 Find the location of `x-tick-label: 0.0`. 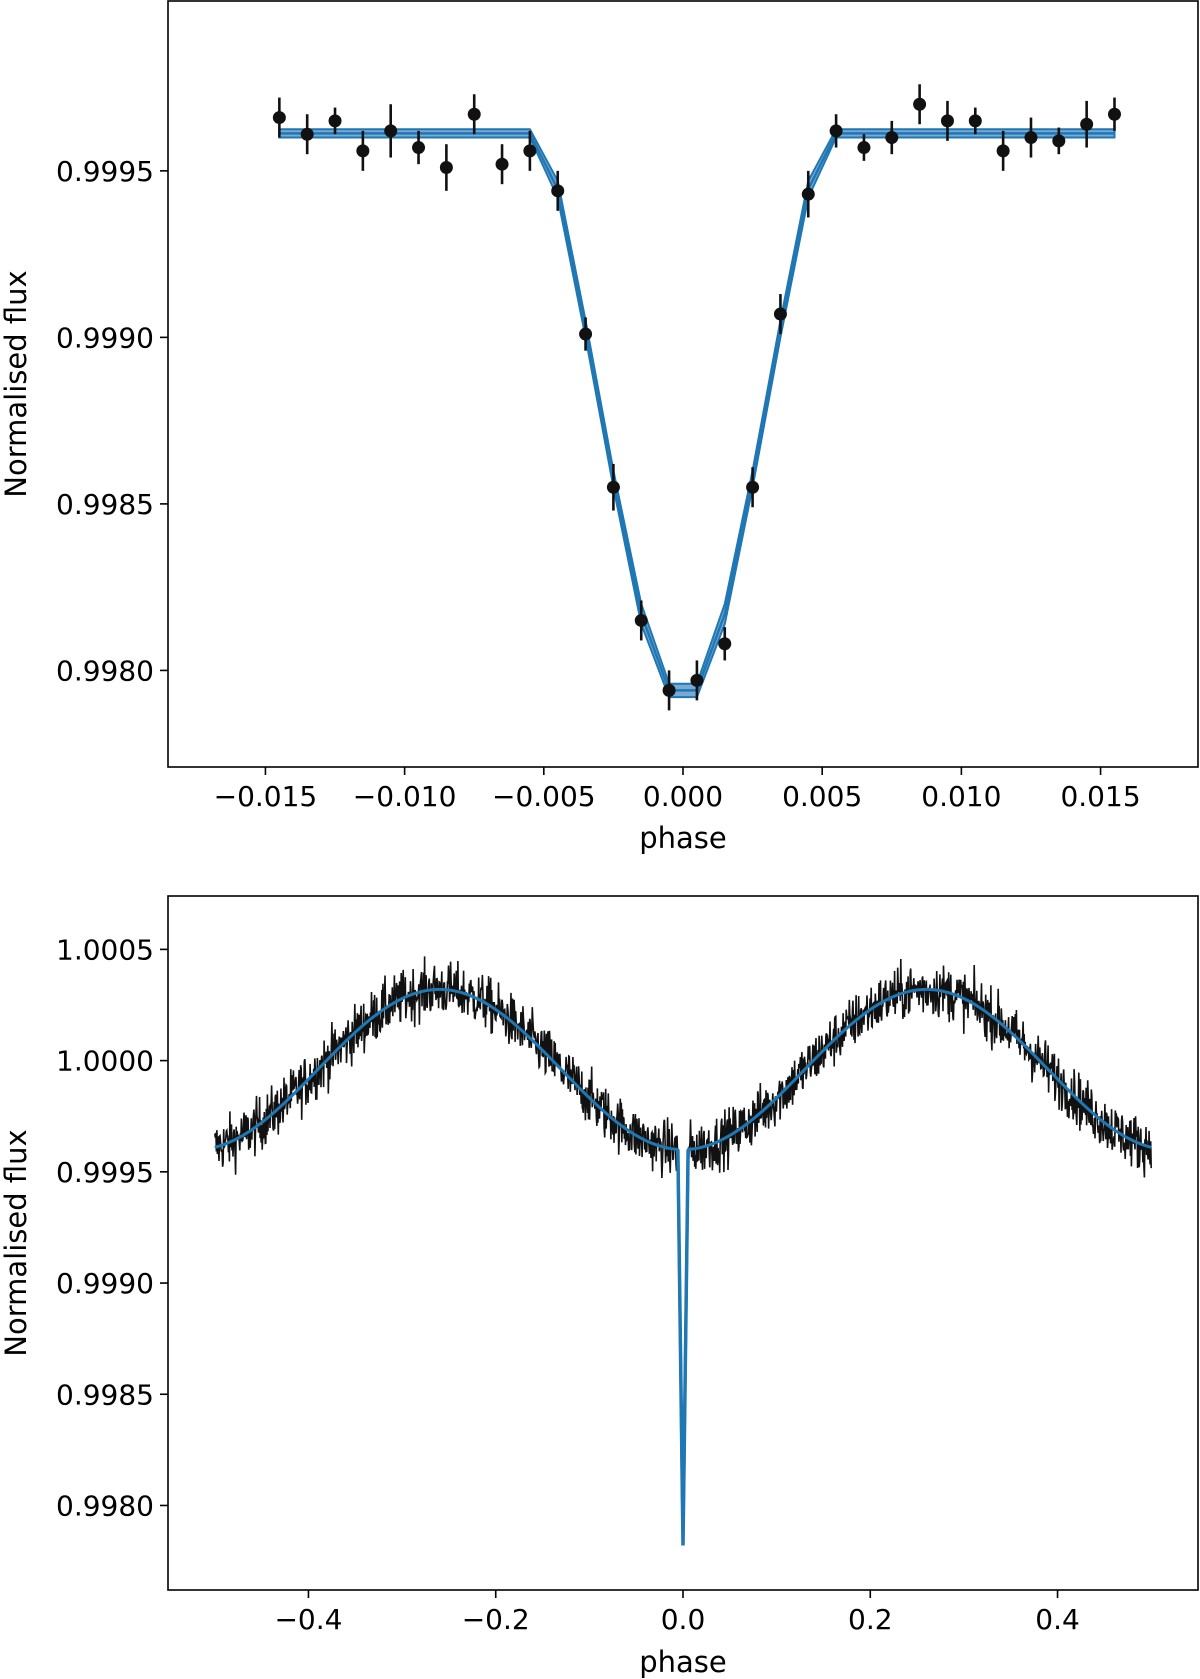

x-tick-label: 0.0 is located at coordinates (683, 1619).